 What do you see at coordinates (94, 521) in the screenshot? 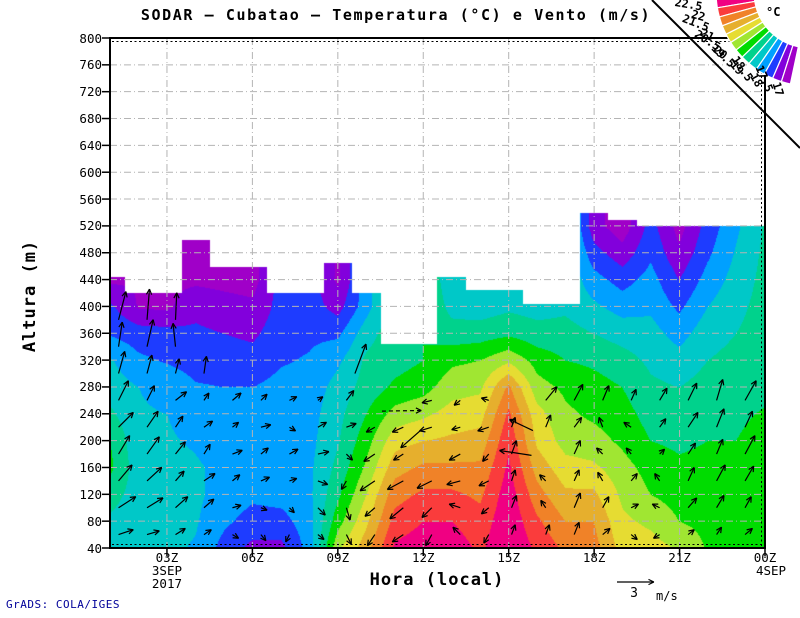
I see `y-tick-label: 80` at bounding box center [94, 521].